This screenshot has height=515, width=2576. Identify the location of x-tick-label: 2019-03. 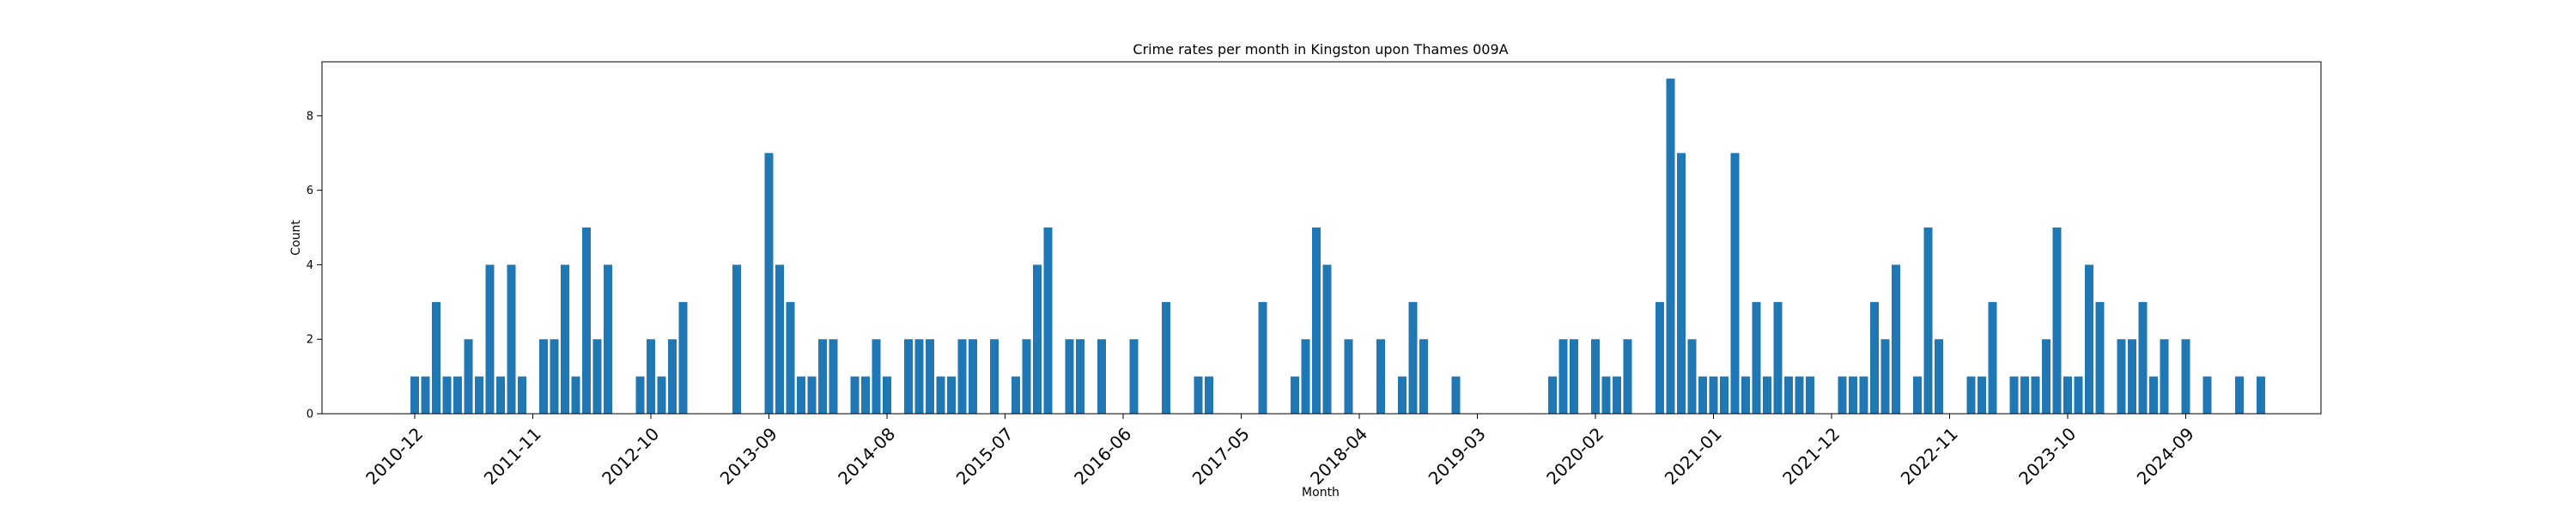
(1458, 455).